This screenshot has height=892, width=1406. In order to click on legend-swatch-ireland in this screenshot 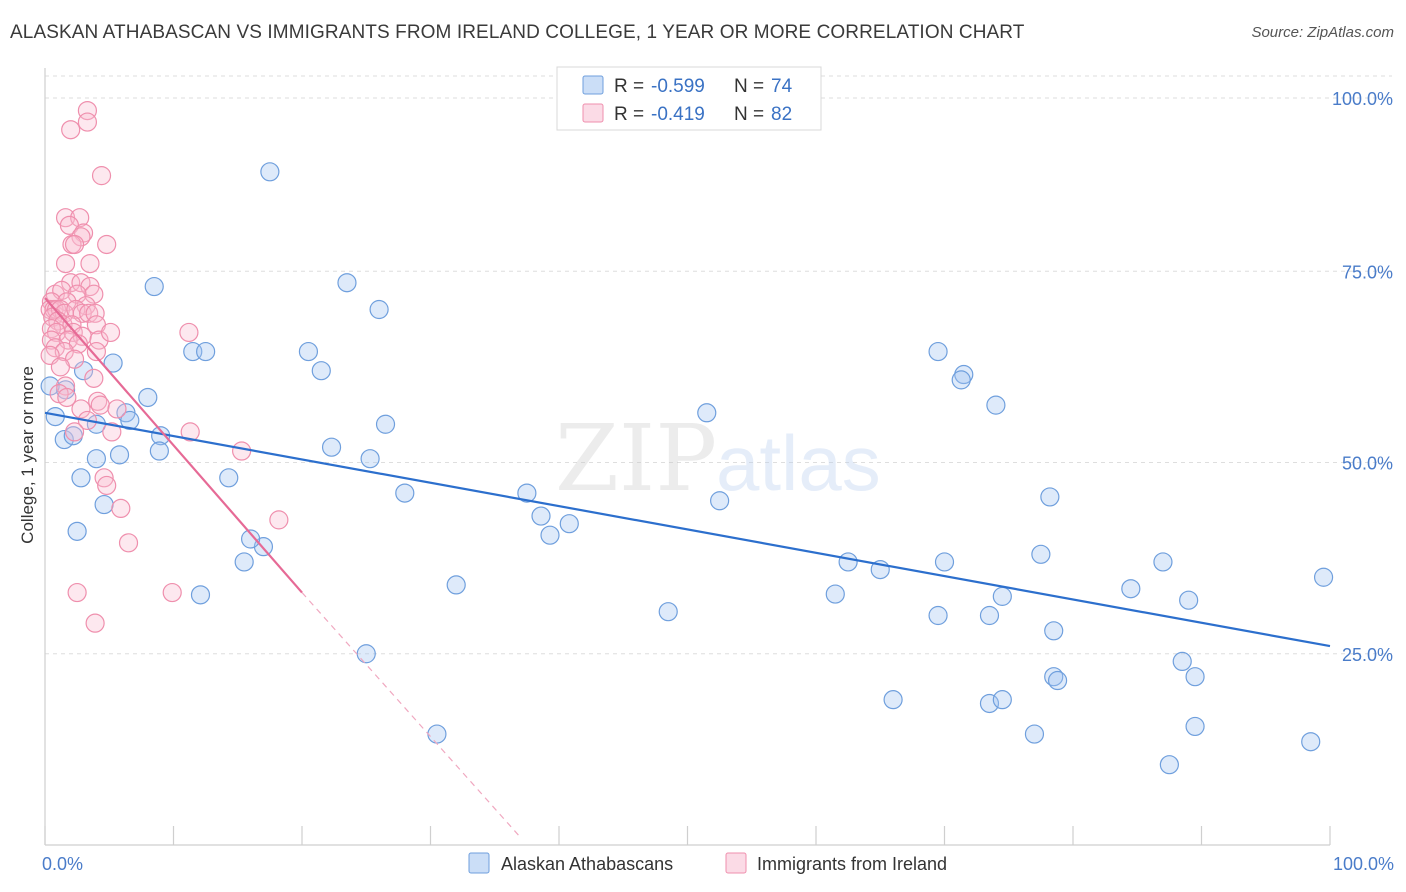, I will do `click(736, 863)`.